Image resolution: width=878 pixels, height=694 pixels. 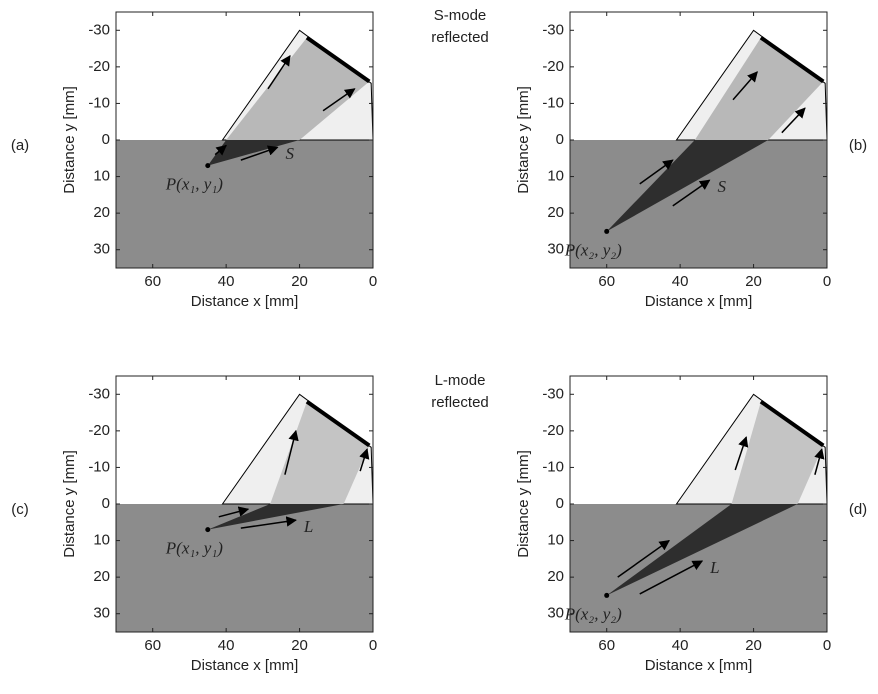 What do you see at coordinates (20, 145) in the screenshot?
I see `panel-label: (a)` at bounding box center [20, 145].